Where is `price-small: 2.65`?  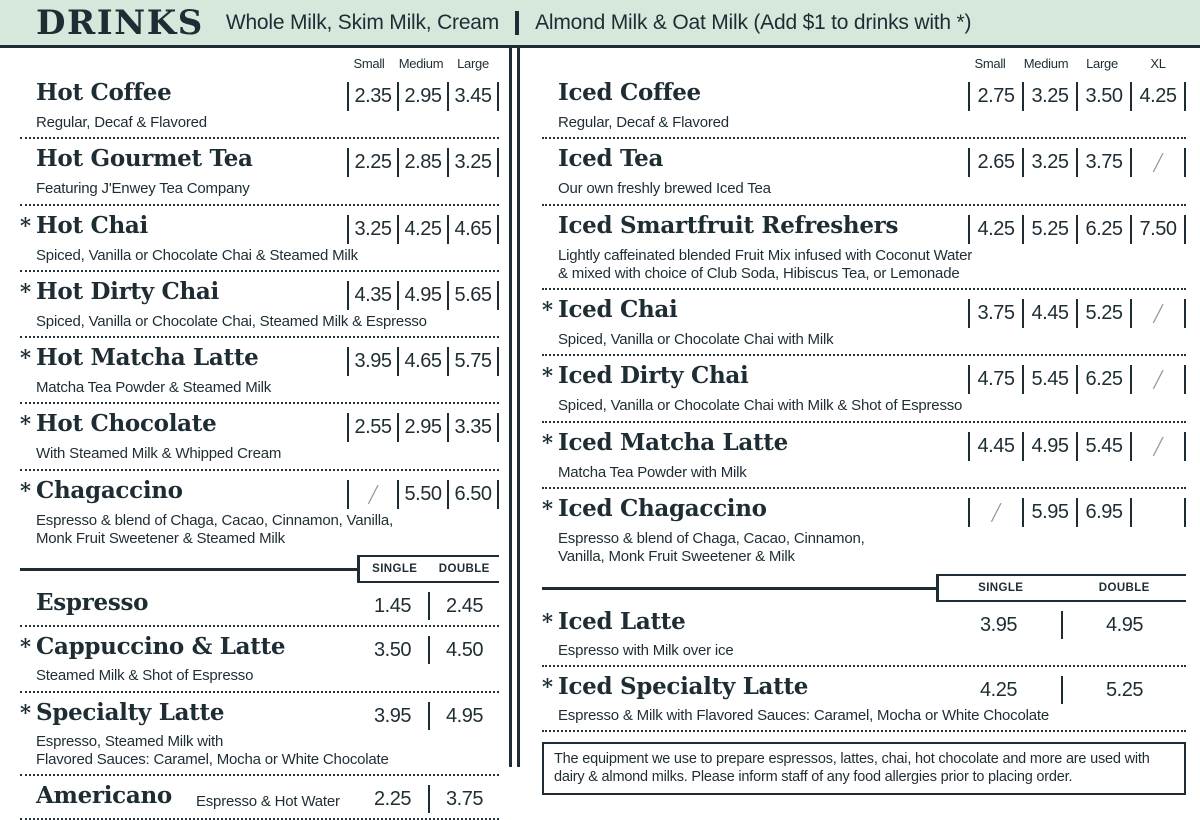 price-small: 2.65 is located at coordinates (995, 163).